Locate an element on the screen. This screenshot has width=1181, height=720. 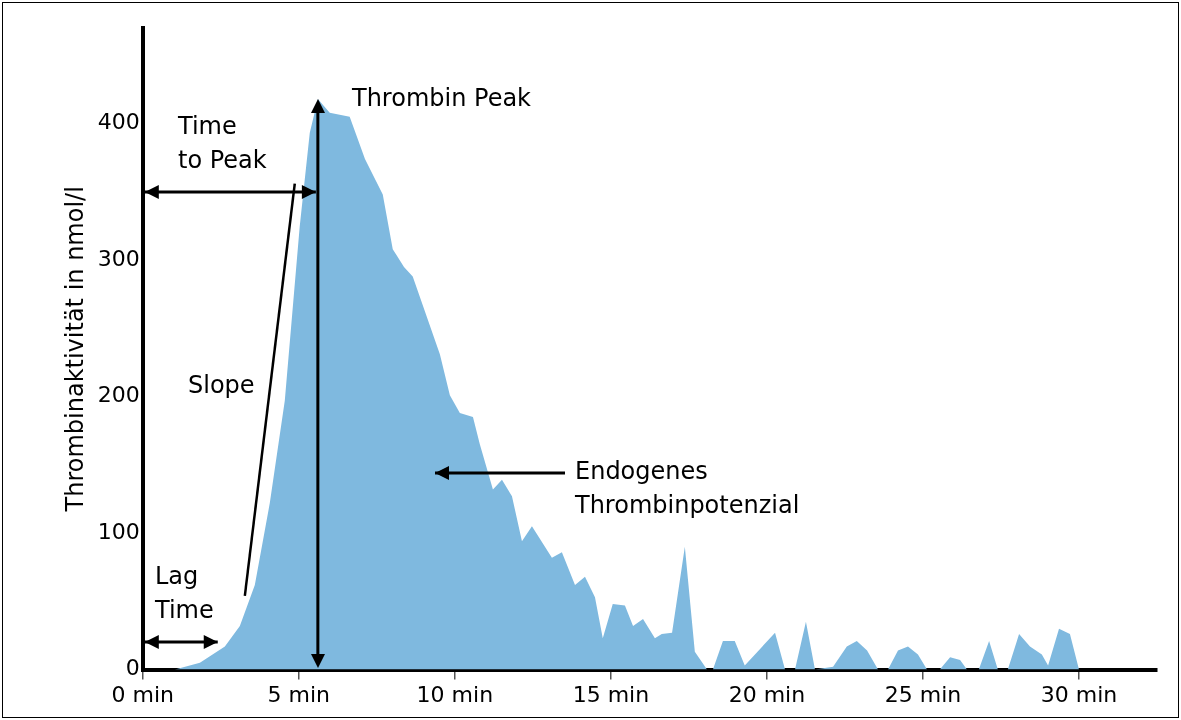
x-tick-label: 30 min is located at coordinates (1079, 694).